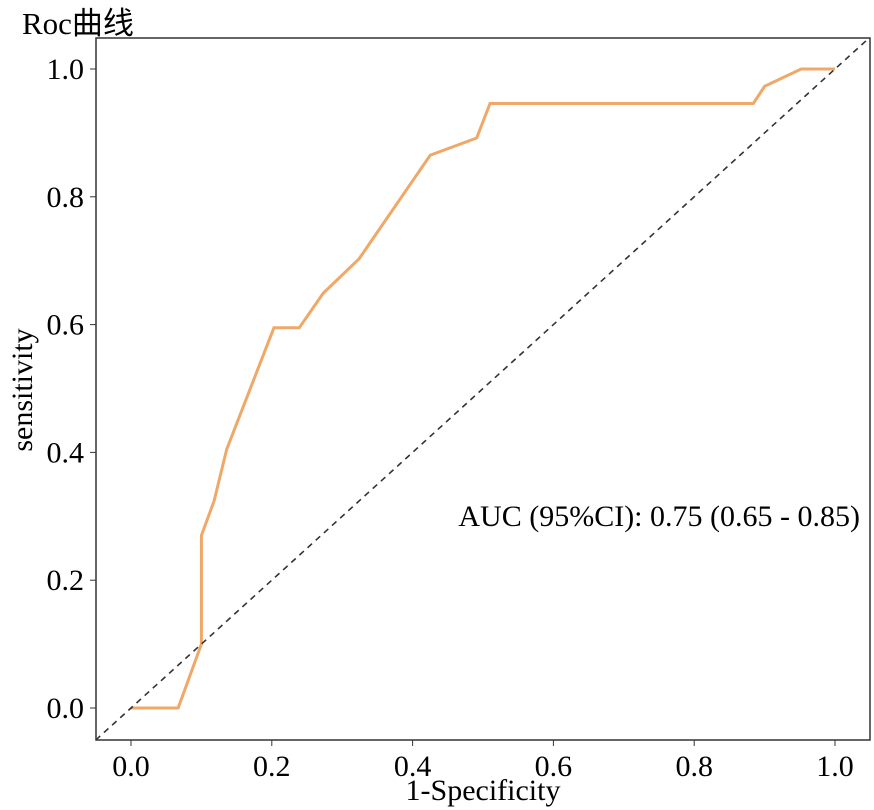 The image size is (874, 810). Describe the element at coordinates (66, 197) in the screenshot. I see `y-tick-label: 0.8` at that location.